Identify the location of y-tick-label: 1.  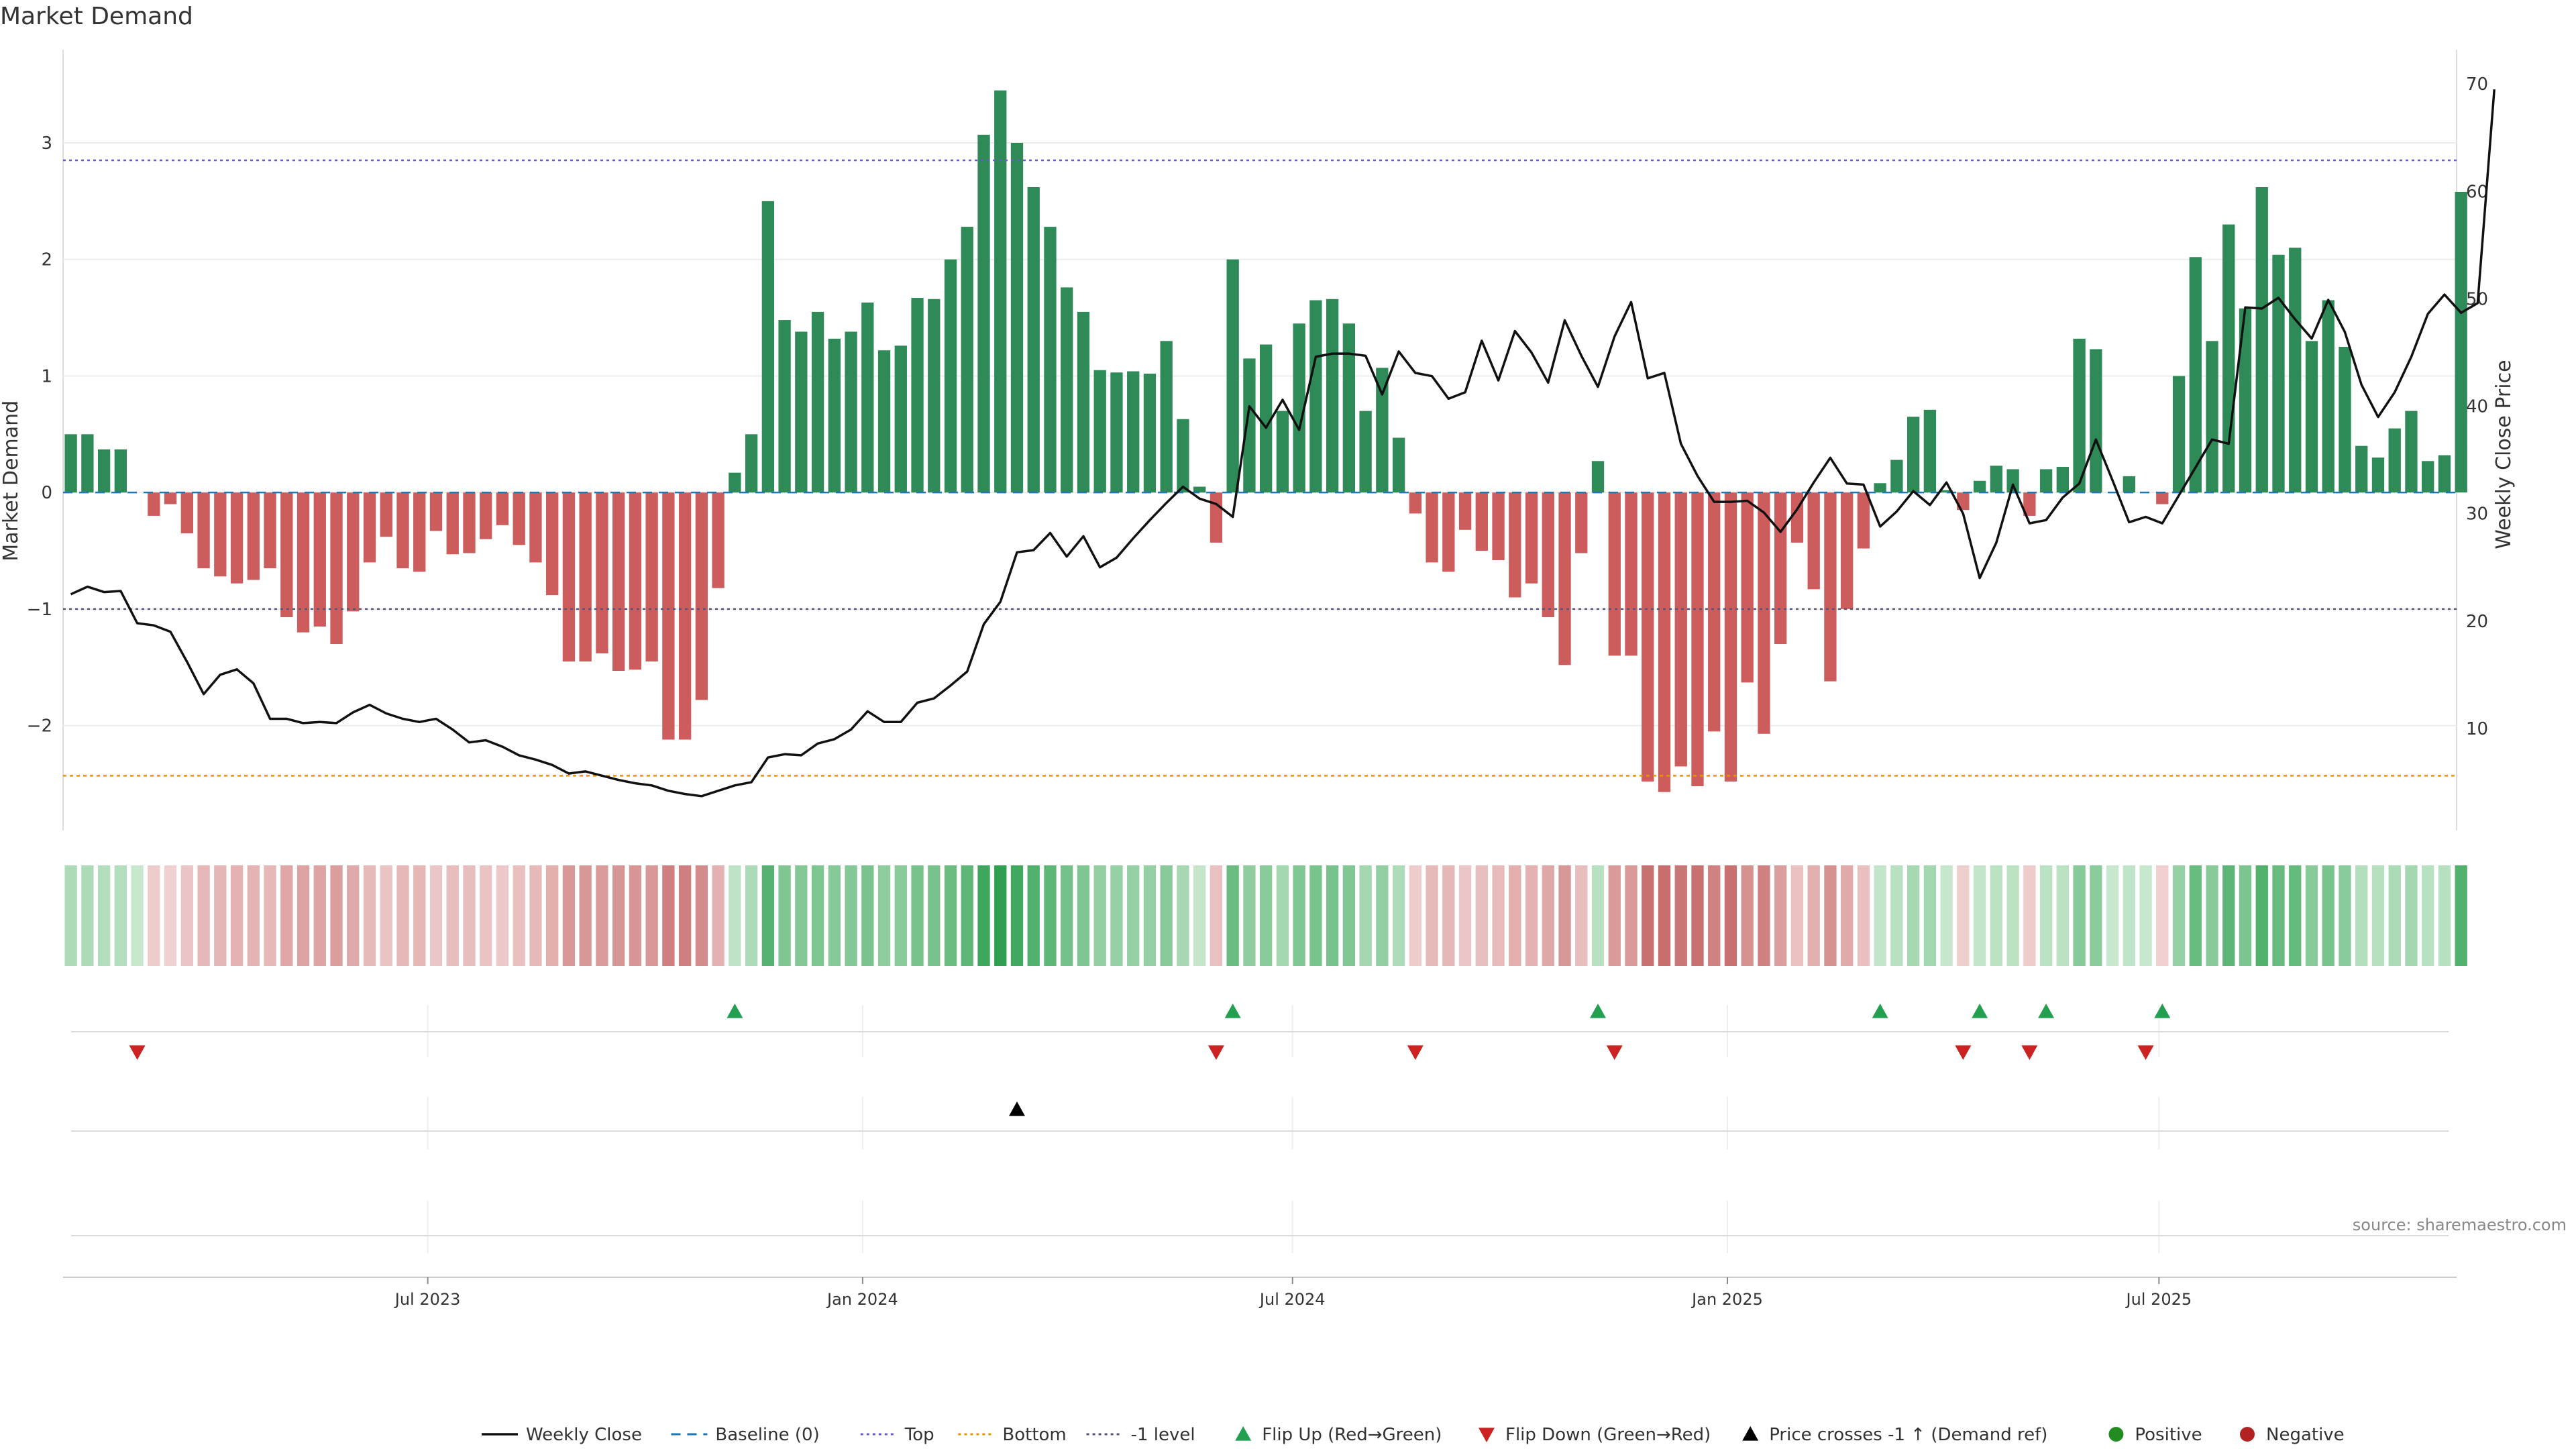
(46, 376).